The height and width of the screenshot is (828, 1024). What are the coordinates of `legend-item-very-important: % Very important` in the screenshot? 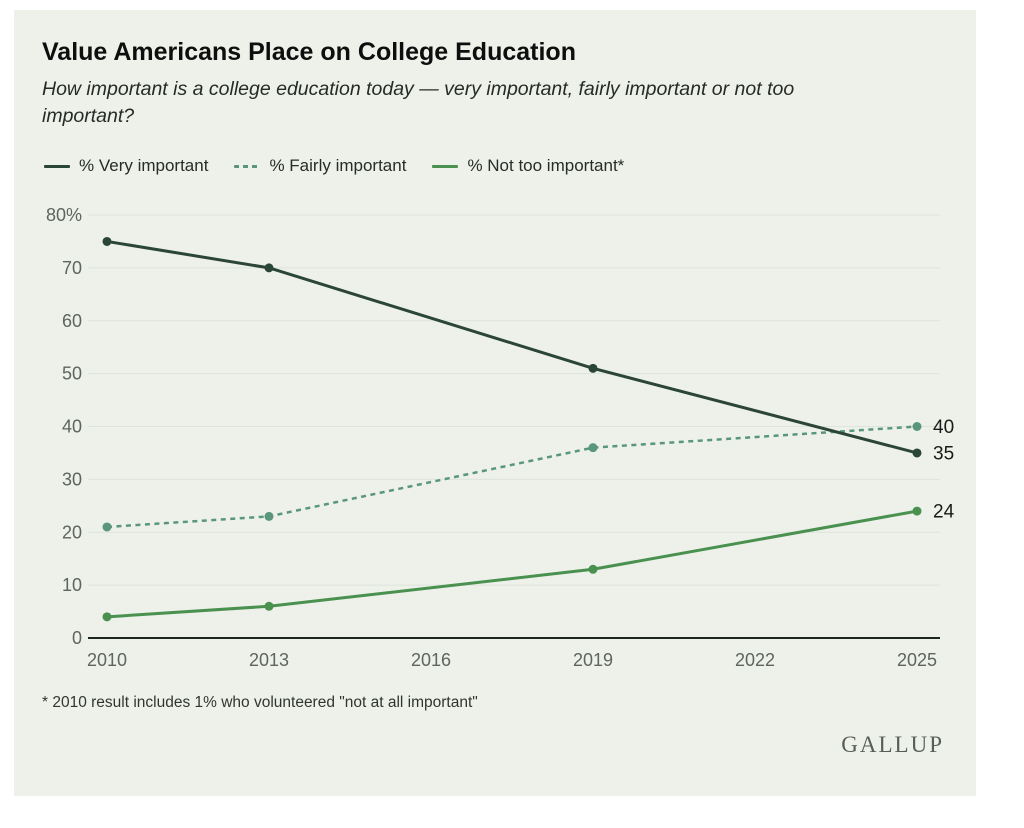 It's located at (126, 166).